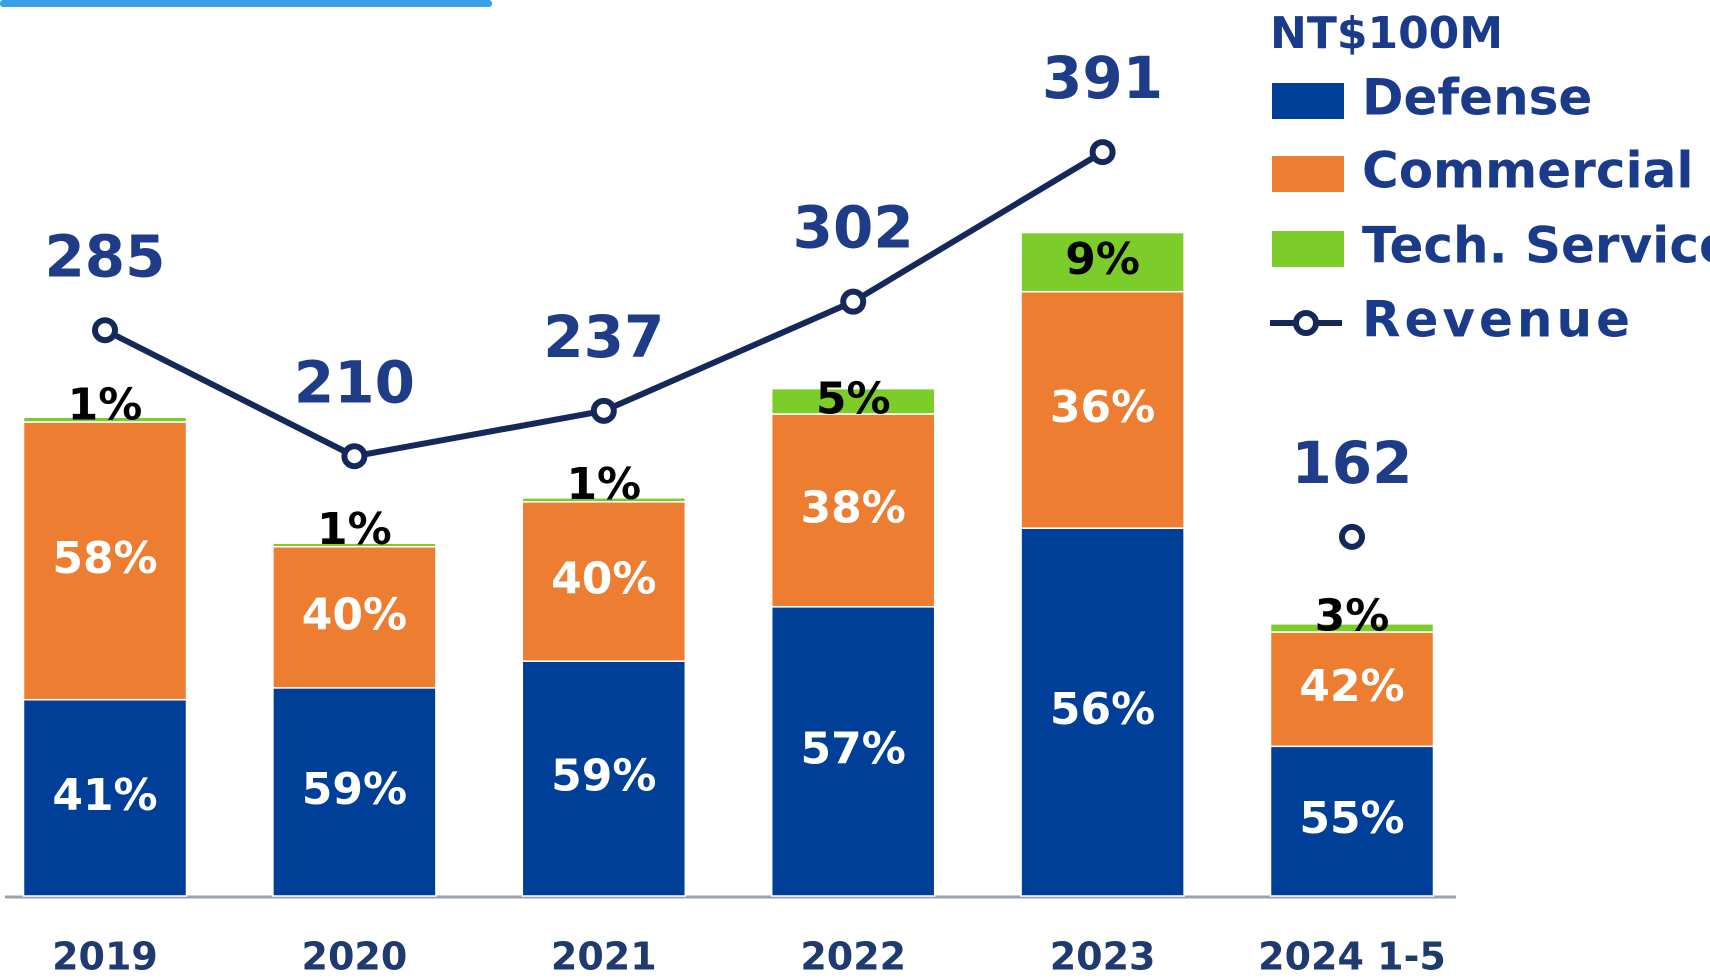  I want to click on value-label: 57%, so click(853, 748).